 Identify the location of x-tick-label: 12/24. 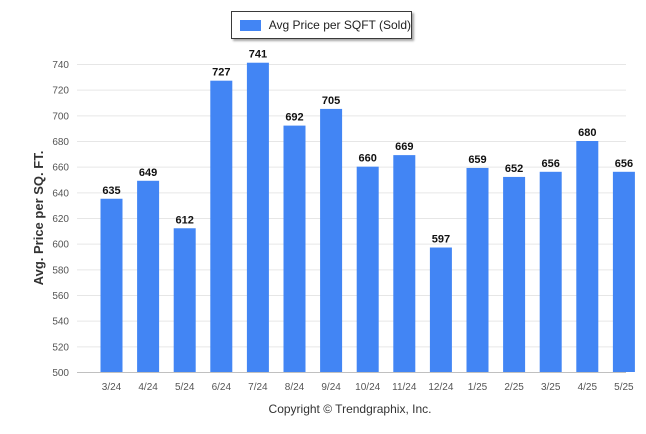
(440, 387).